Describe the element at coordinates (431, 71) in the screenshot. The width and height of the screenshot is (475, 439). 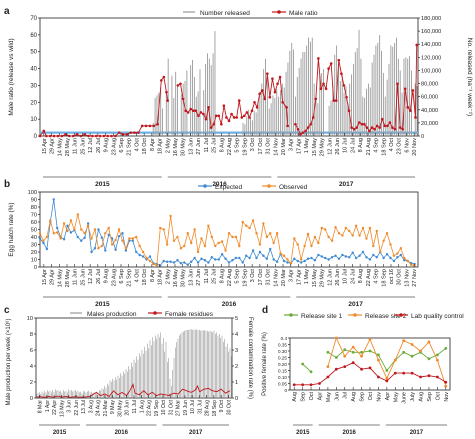
I see `y2-tick-label: 100,000` at that location.